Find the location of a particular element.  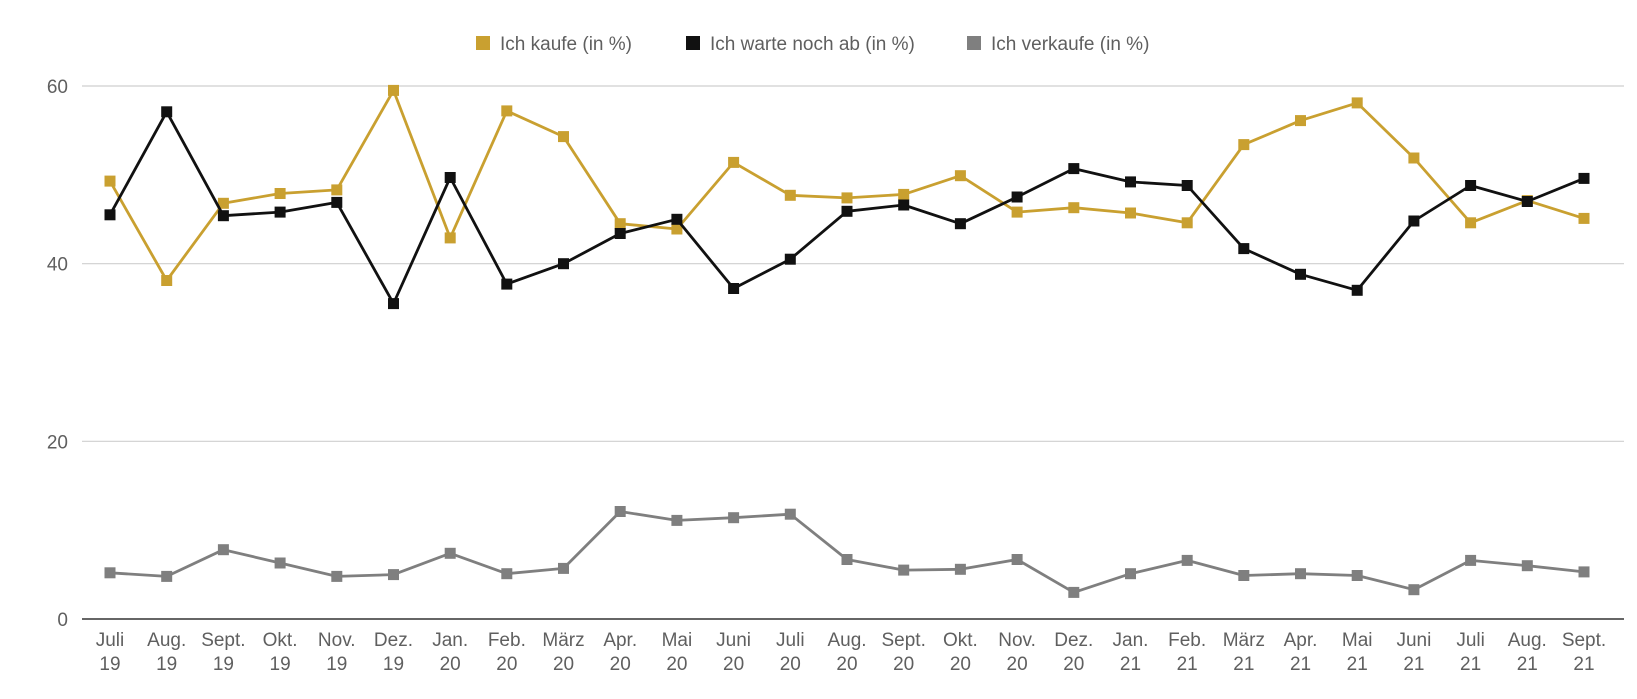

x-tick-label: Feb. 21 is located at coordinates (1187, 652).